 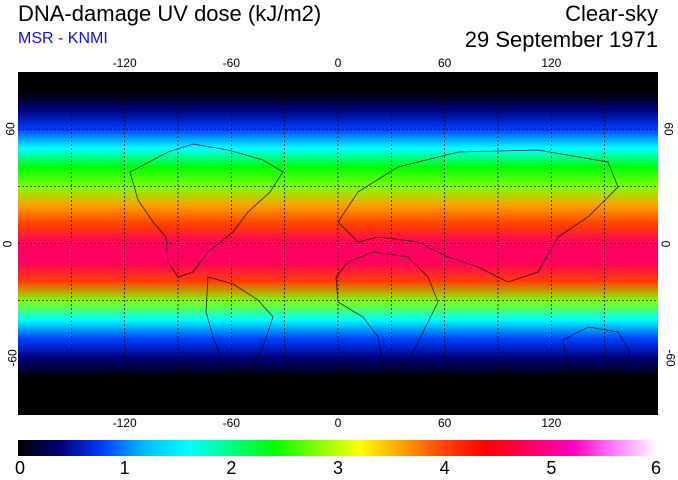 What do you see at coordinates (63, 38) in the screenshot?
I see `source-label: MSR - KNMI` at bounding box center [63, 38].